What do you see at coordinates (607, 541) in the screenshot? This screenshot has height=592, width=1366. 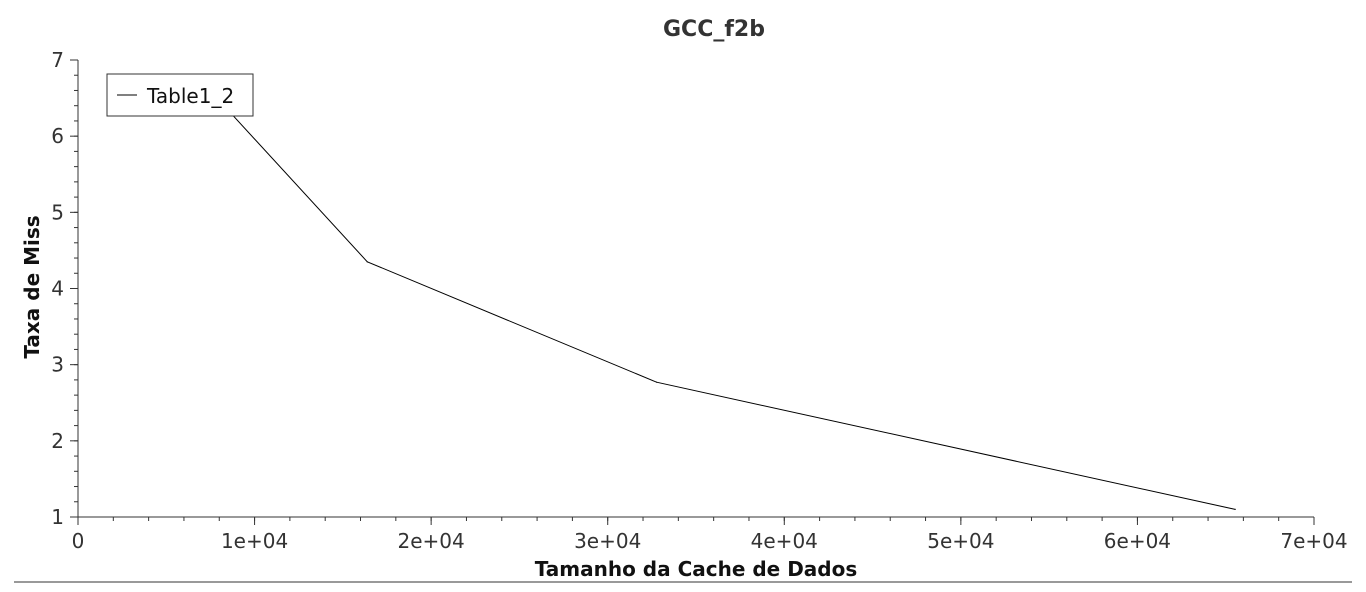 I see `x-tick-label: 3e+04` at bounding box center [607, 541].